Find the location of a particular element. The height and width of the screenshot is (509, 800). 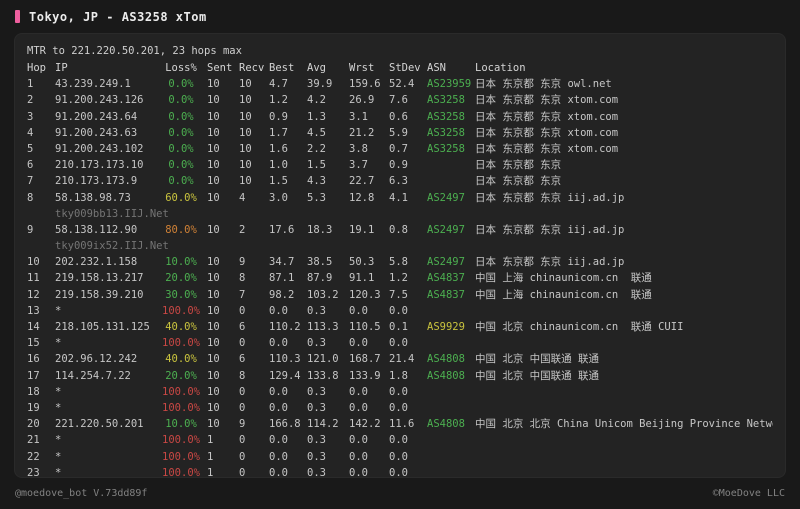

location-cell: 中国 北京 中国联通 联通 is located at coordinates (537, 359).